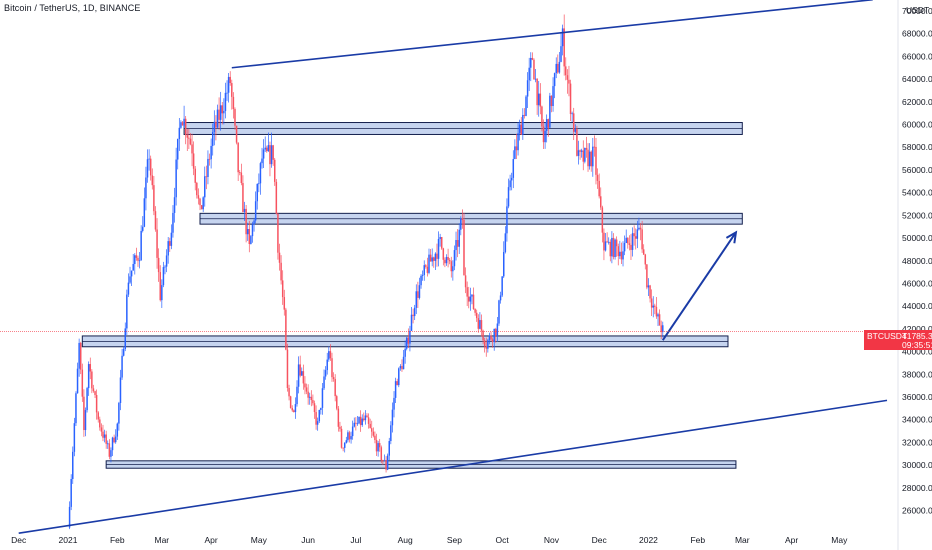 Image resolution: width=932 pixels, height=550 pixels. Describe the element at coordinates (917, 336) in the screenshot. I see `price-badge-value: 41785.35` at that location.